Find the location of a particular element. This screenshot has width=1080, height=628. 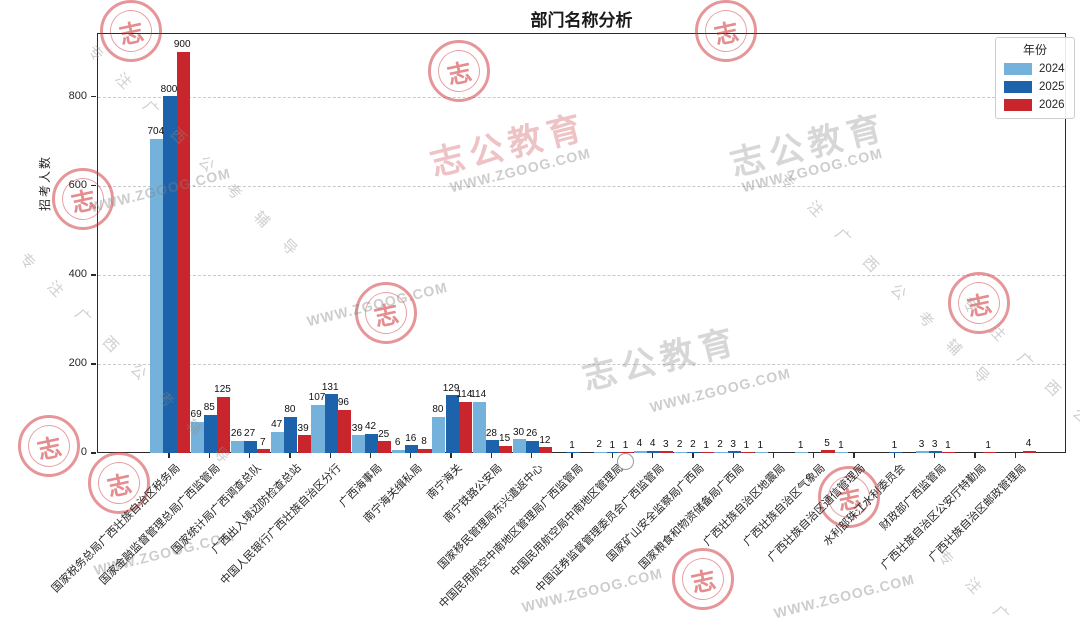

bar-value-label: 131 is located at coordinates (330, 387).